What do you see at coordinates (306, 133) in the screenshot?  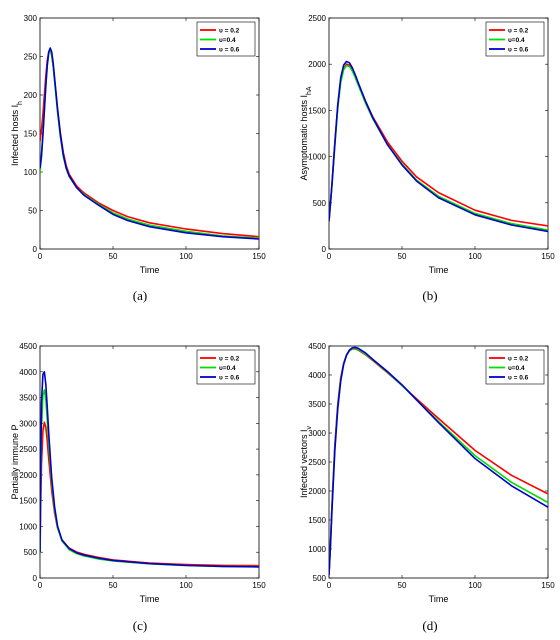 I see `y-axis-title: Asymptomatic hosts IhA` at bounding box center [306, 133].